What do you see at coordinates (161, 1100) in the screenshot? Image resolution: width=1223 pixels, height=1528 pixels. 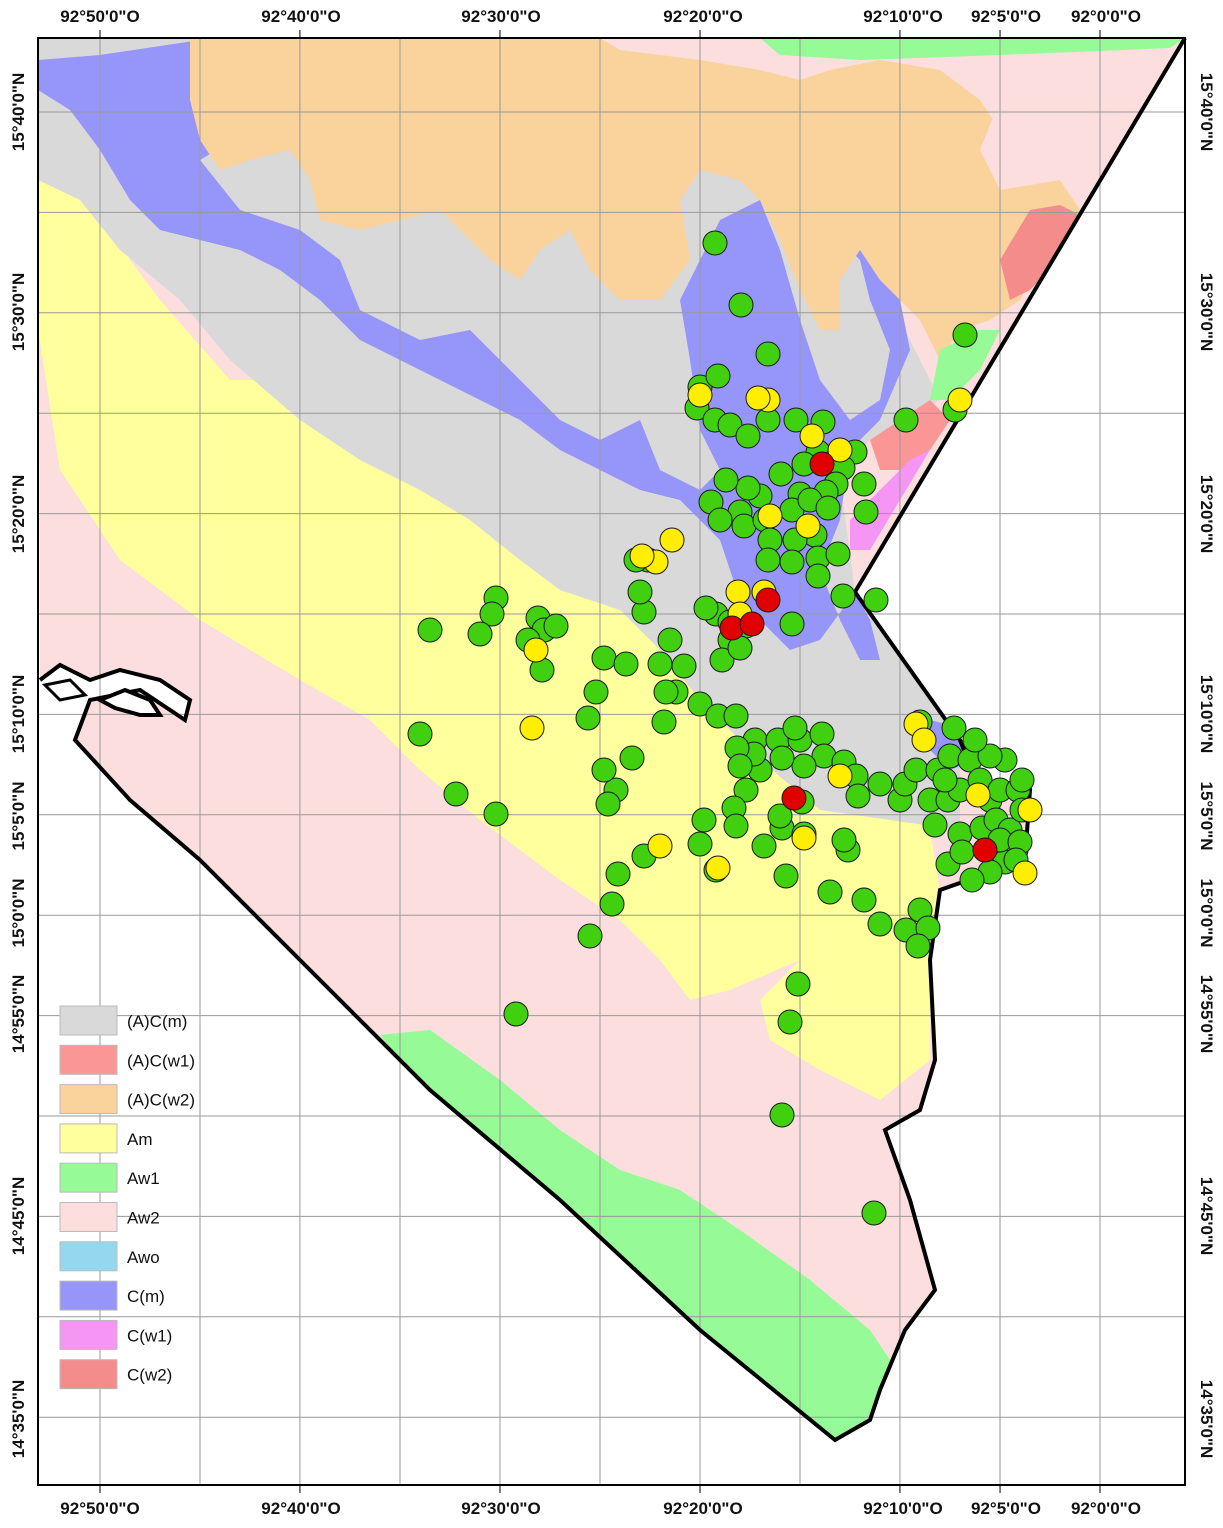 I see `legend-label: (A)C(w2)` at bounding box center [161, 1100].